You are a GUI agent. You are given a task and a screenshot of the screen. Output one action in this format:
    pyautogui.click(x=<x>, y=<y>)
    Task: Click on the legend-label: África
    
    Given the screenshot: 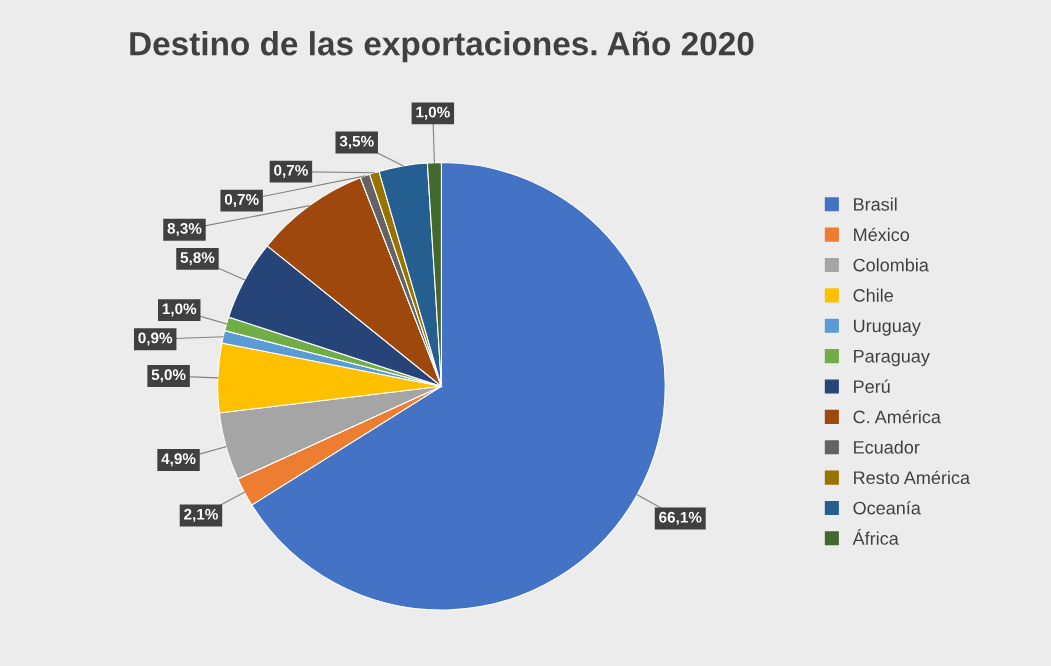 What is the action you would take?
    pyautogui.click(x=875, y=537)
    